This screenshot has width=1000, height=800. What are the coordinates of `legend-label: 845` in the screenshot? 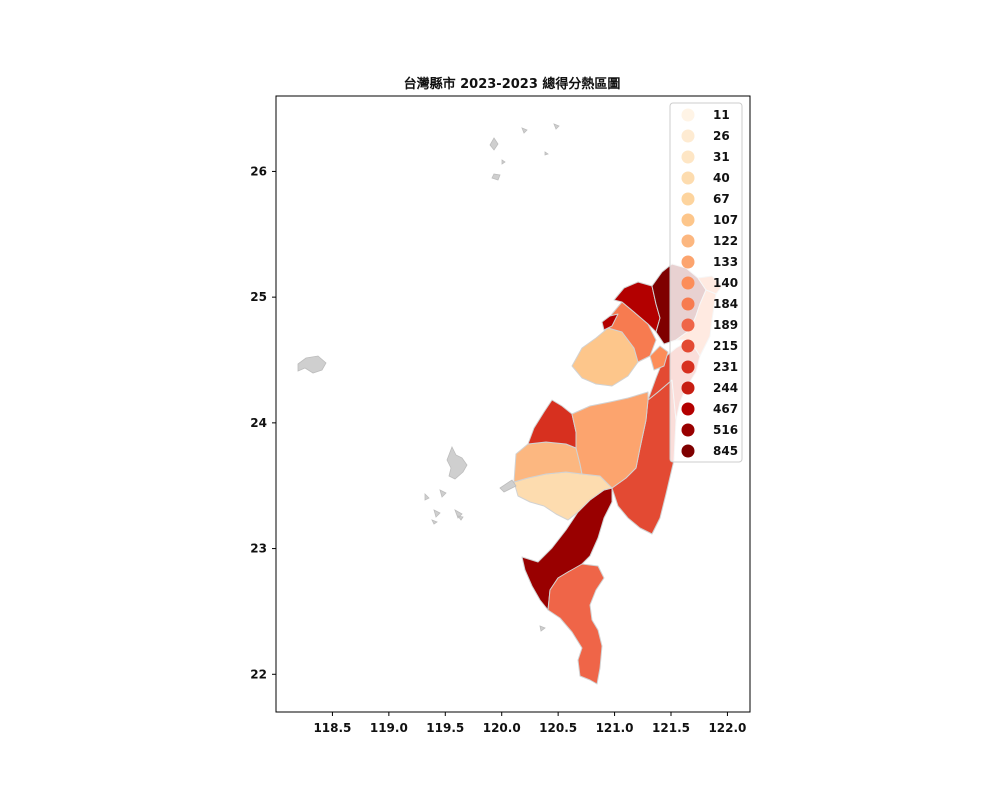 It's located at (725, 451).